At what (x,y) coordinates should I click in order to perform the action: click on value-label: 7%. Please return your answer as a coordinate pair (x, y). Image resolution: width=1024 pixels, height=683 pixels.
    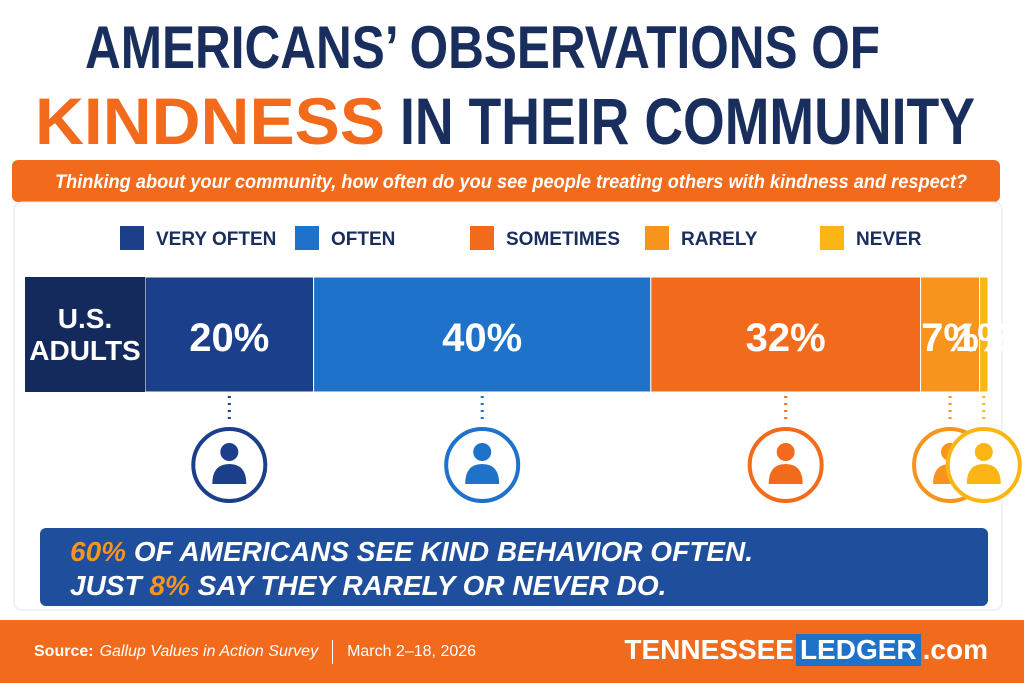
    Looking at the image, I should click on (950, 338).